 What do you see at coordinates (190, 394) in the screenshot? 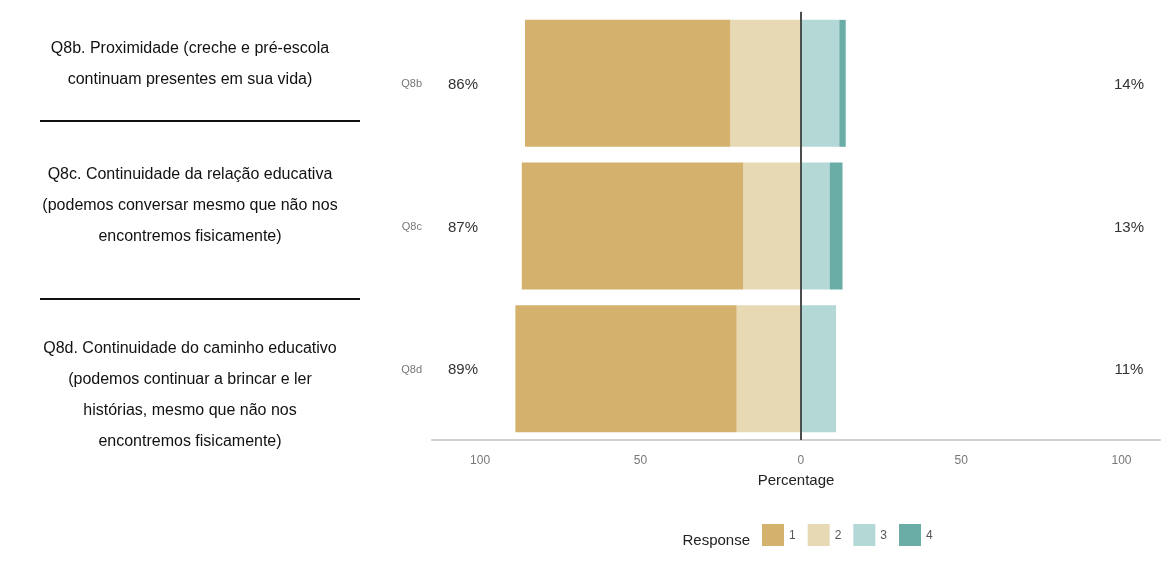
I see `text: Q8d. Continuidade do caminho educativo (podemos continuar a brincar e ler histórias, mesmo que não nos encontremos fisicamente)` at bounding box center [190, 394].